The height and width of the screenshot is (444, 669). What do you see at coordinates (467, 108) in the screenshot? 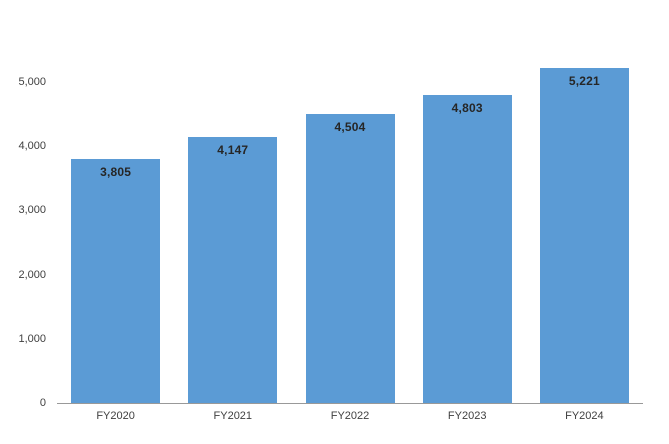
I see `bar-value-label: 4,803` at bounding box center [467, 108].